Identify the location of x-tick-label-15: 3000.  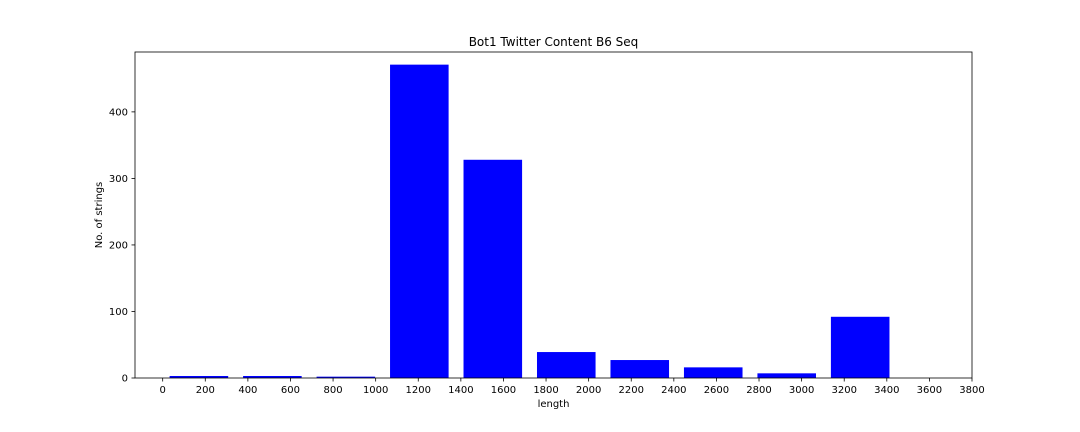
(801, 390).